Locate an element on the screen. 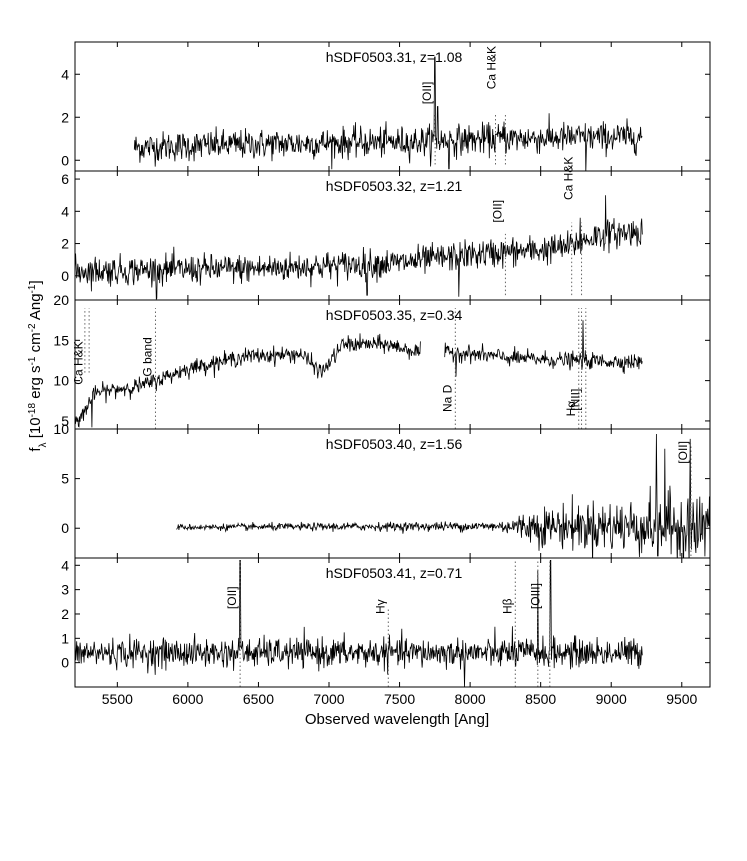  y-tick-label-3-10: 10 is located at coordinates (61, 381).